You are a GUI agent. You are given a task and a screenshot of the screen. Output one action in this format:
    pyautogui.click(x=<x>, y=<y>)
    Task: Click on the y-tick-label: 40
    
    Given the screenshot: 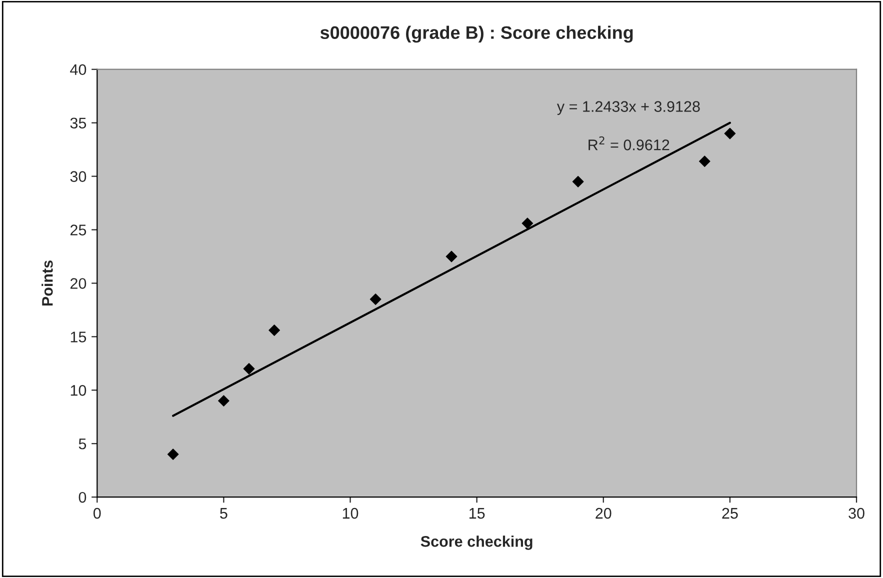 What is the action you would take?
    pyautogui.click(x=78, y=70)
    